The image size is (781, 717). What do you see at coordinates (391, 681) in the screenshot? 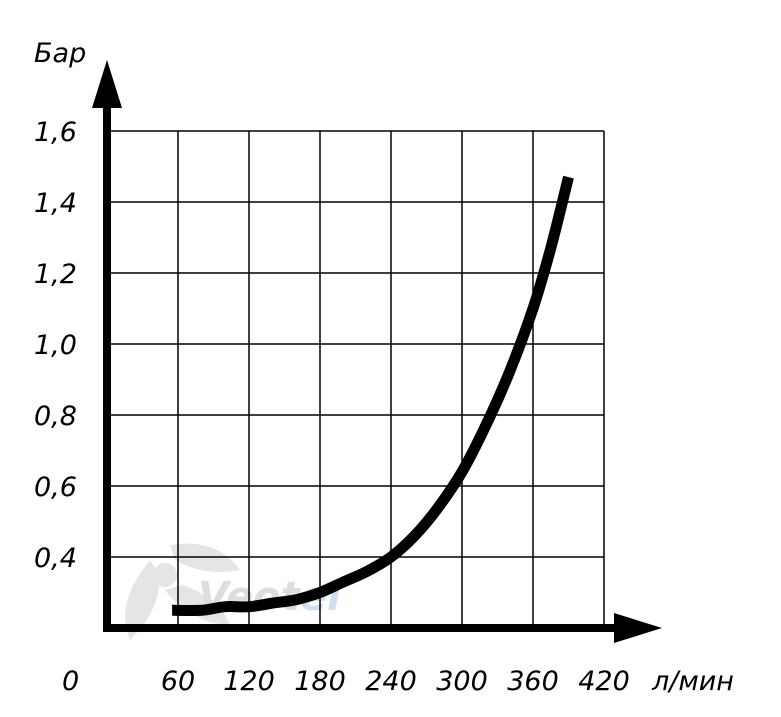
I see `x-tick-label: 240` at bounding box center [391, 681].